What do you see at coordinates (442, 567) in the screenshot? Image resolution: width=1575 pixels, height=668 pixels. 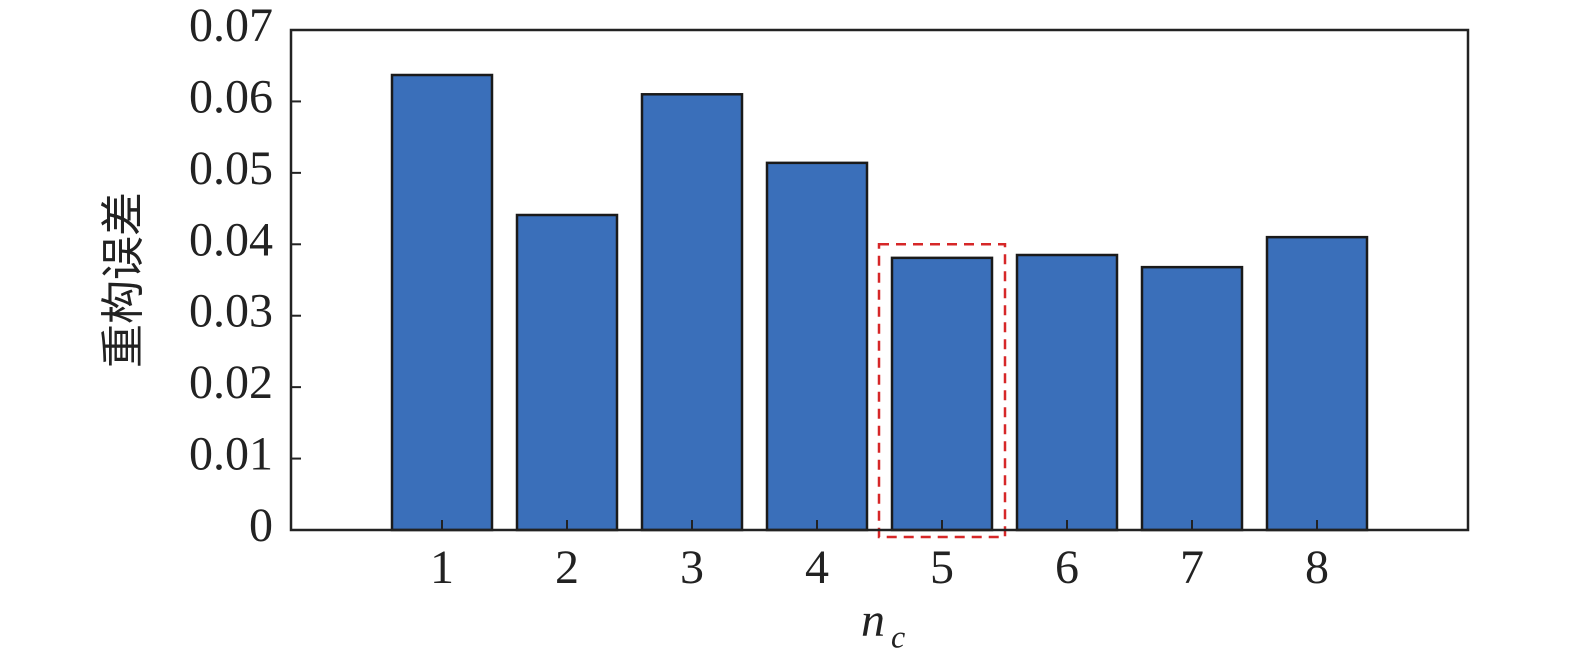 I see `x-tick-label: 1` at bounding box center [442, 567].